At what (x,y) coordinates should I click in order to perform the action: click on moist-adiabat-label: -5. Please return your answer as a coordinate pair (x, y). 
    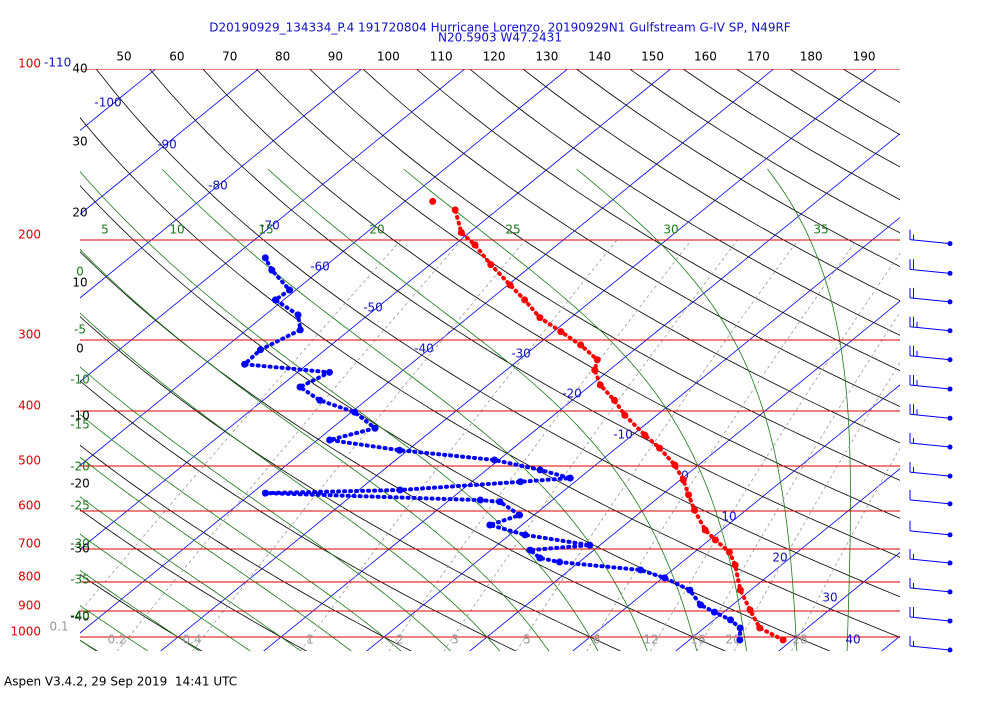
    Looking at the image, I should click on (80, 330).